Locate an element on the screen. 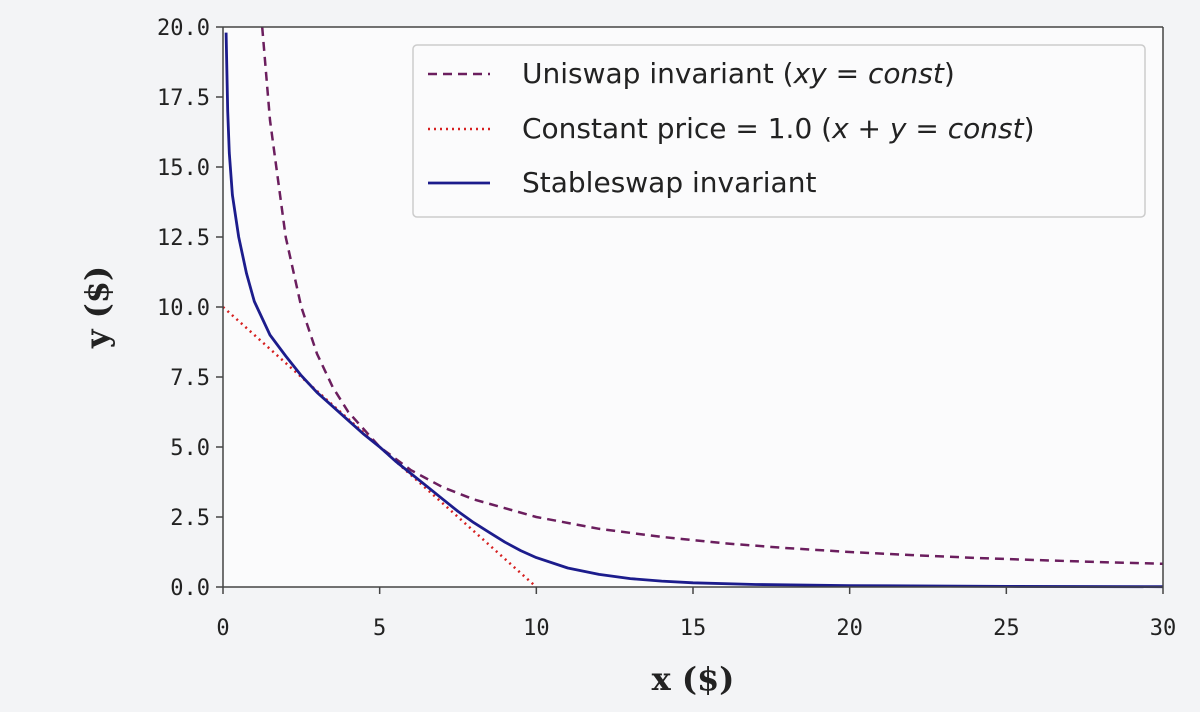  x-tick-label: 30 is located at coordinates (1163, 628).